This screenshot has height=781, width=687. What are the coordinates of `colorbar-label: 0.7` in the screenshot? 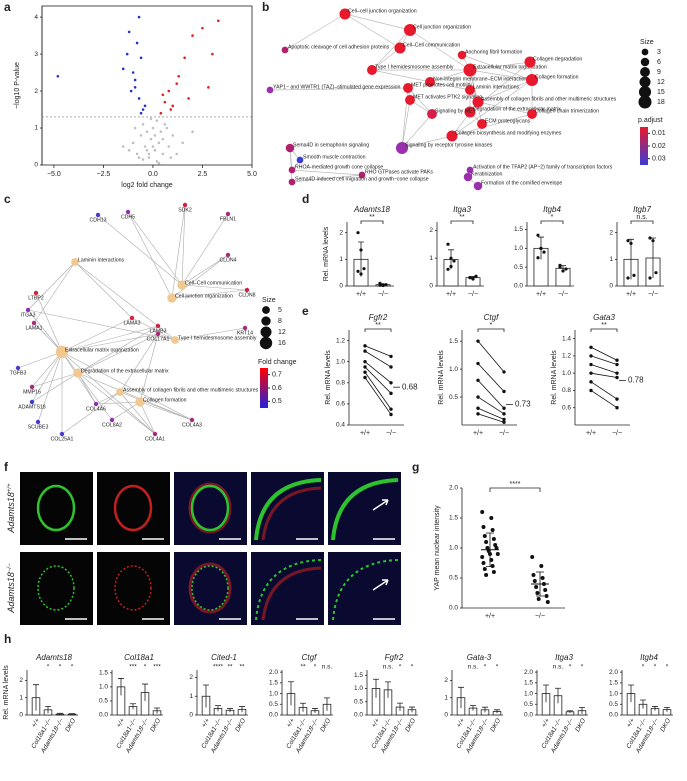 It's located at (277, 375).